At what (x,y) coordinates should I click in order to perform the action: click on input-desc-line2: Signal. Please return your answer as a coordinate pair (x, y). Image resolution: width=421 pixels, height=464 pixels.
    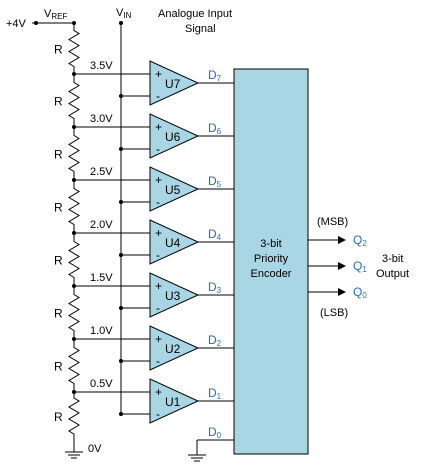
    Looking at the image, I should click on (200, 29).